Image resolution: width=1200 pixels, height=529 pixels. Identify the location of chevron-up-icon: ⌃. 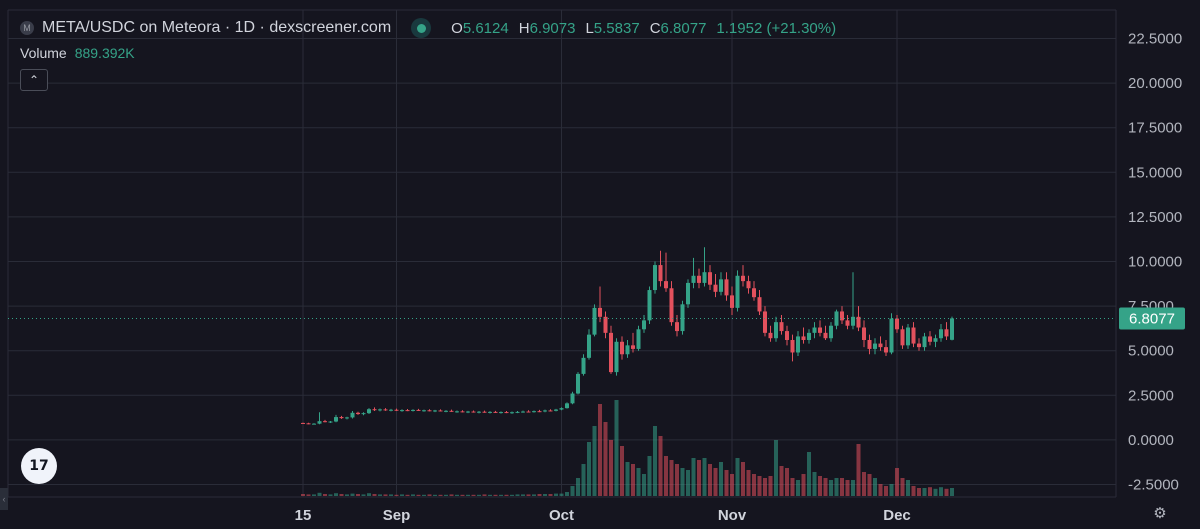
(34, 80).